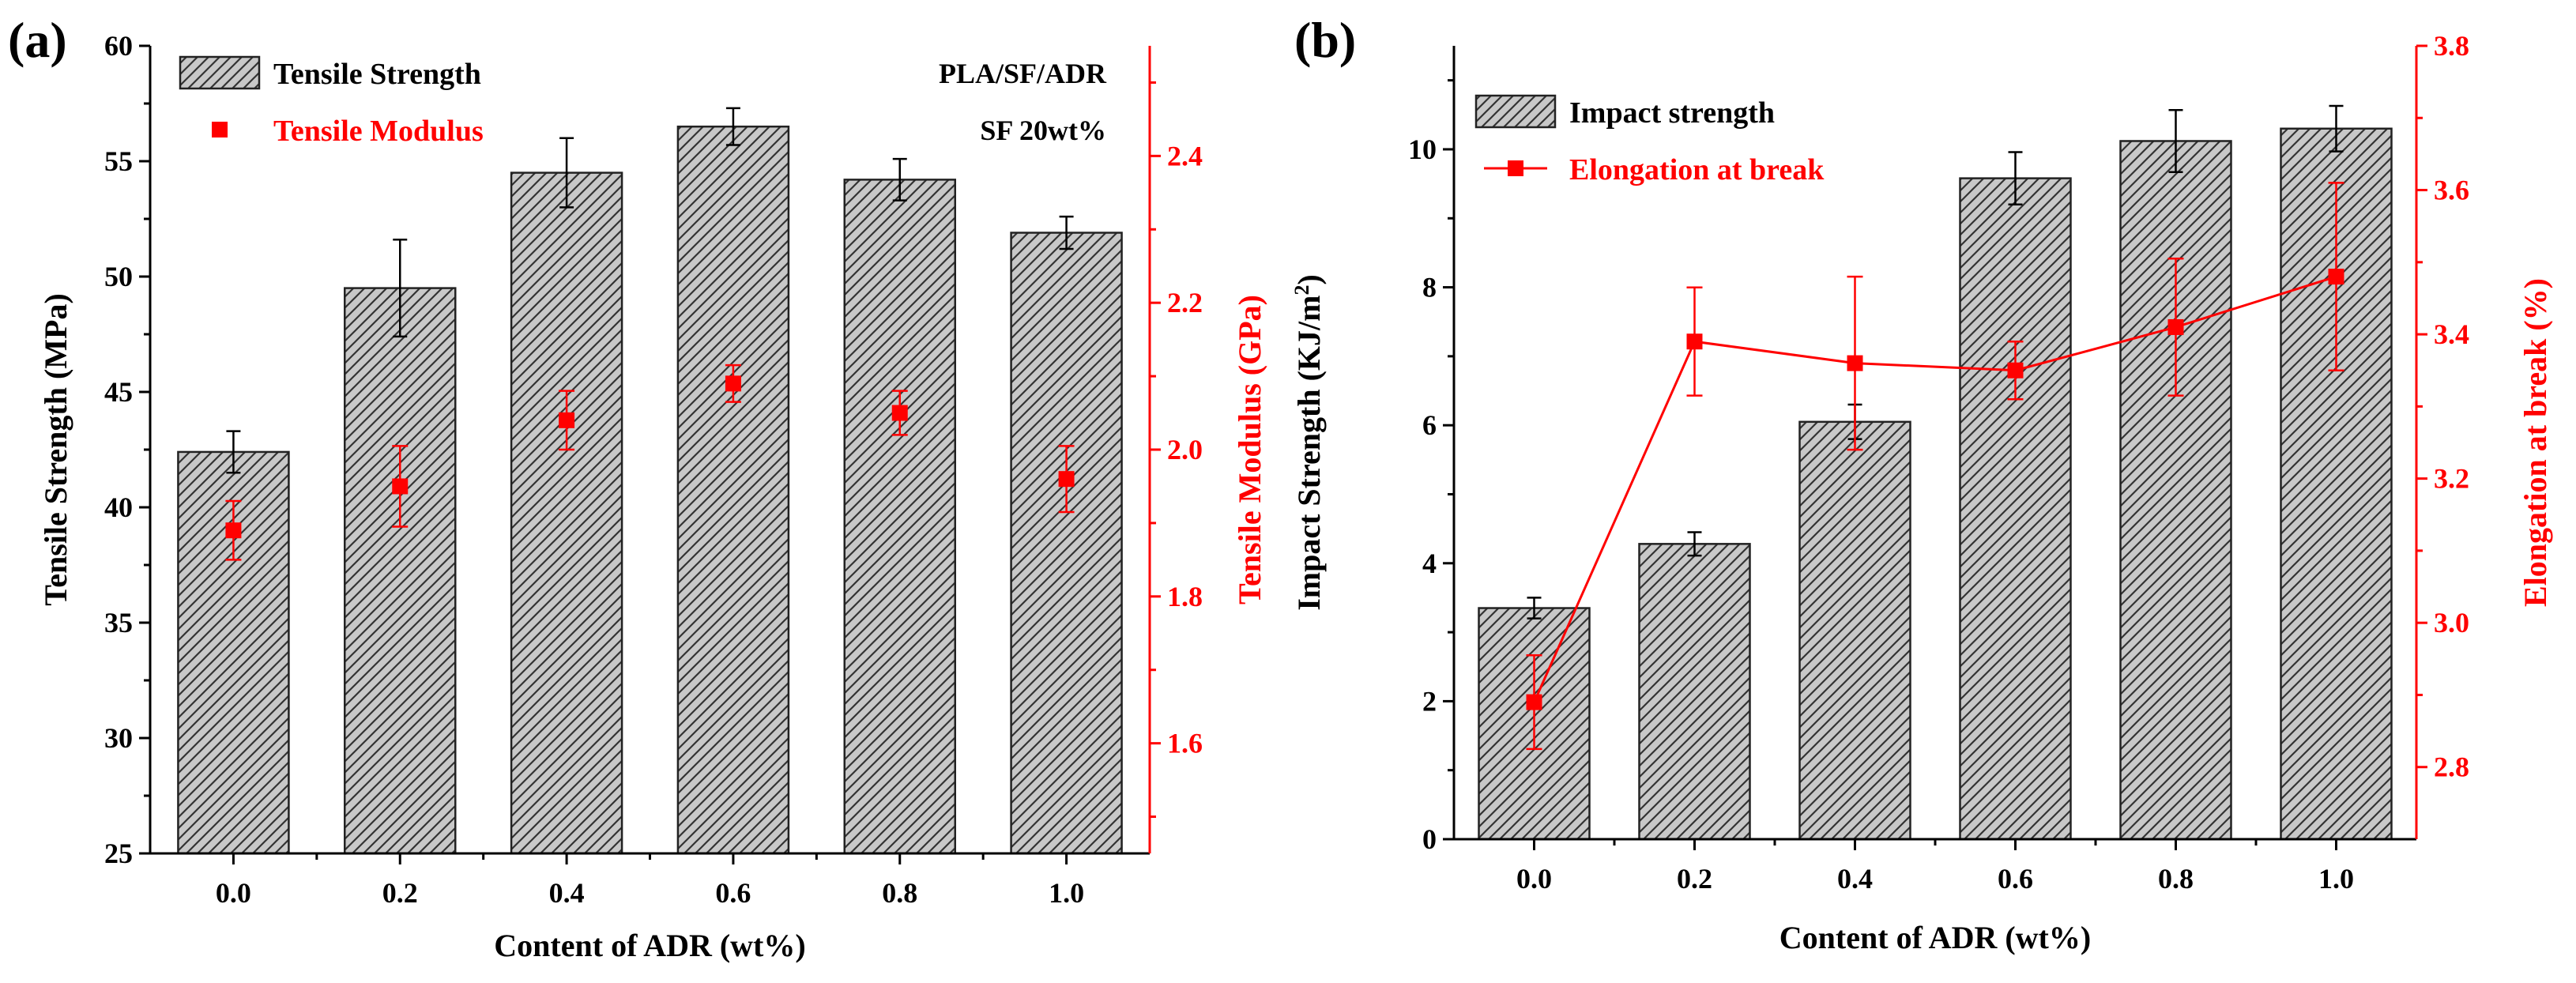 Image resolution: width=2576 pixels, height=983 pixels. What do you see at coordinates (2451, 767) in the screenshot?
I see `y2-tick-label: 2.8` at bounding box center [2451, 767].